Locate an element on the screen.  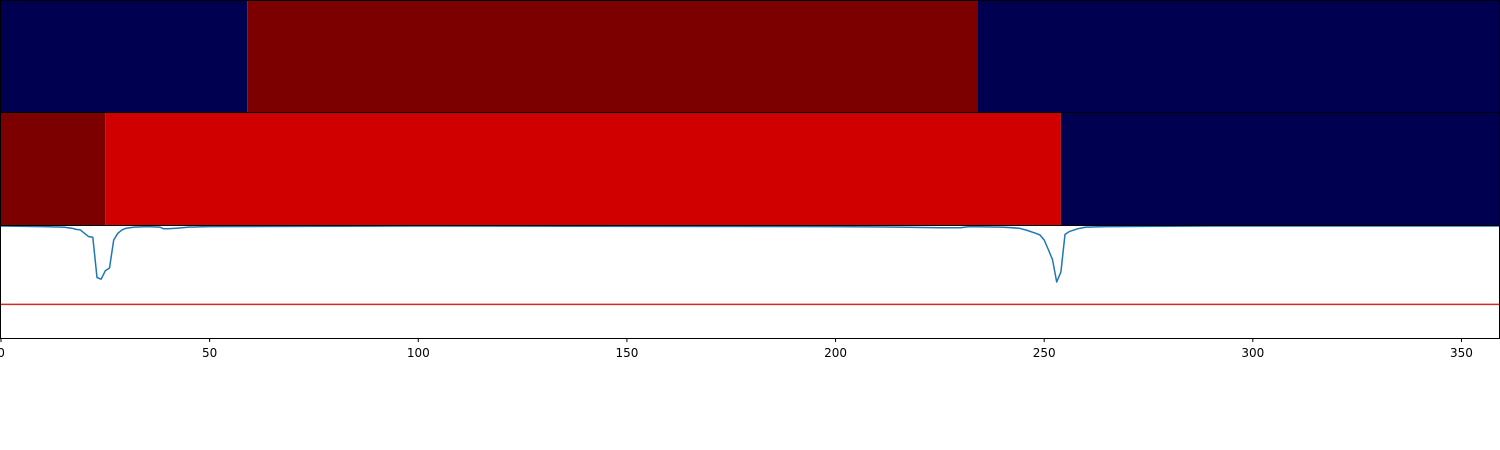
x-tick-label: 50 is located at coordinates (209, 353).